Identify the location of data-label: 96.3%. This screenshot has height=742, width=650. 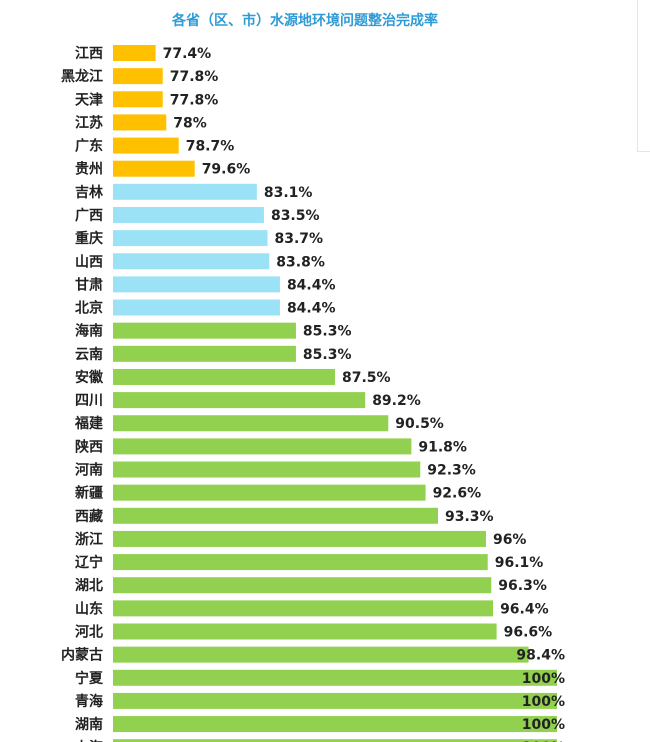
(522, 586).